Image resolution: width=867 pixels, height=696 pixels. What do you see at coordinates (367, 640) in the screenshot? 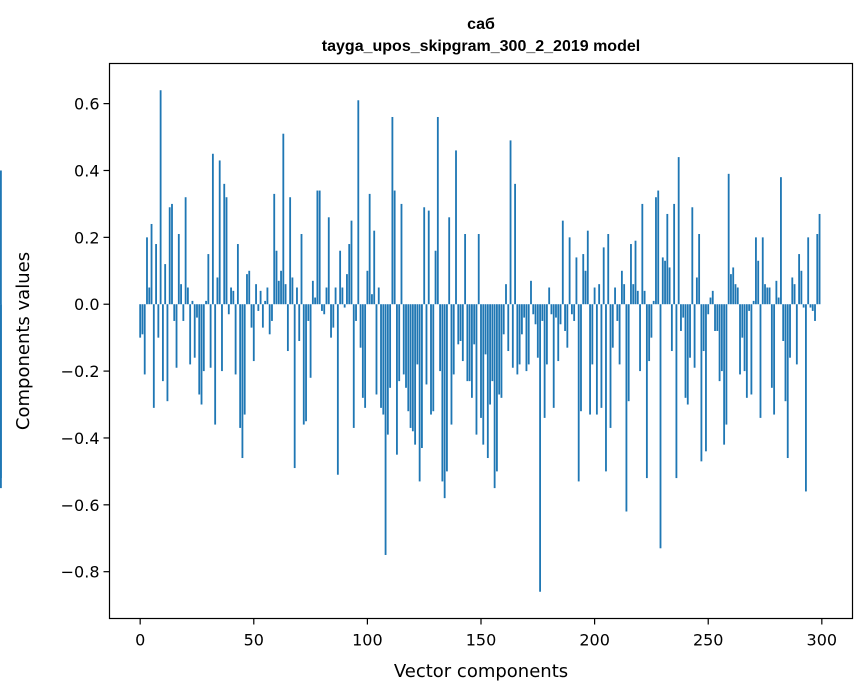
I see `x-tick-label: 100` at bounding box center [367, 640].